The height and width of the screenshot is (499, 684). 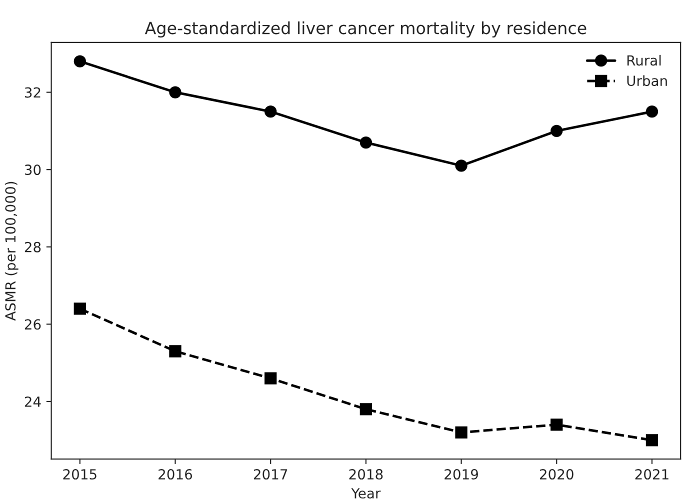 I want to click on chart-title: Age-standardized liver cancer mortality by residence, so click(x=365, y=29).